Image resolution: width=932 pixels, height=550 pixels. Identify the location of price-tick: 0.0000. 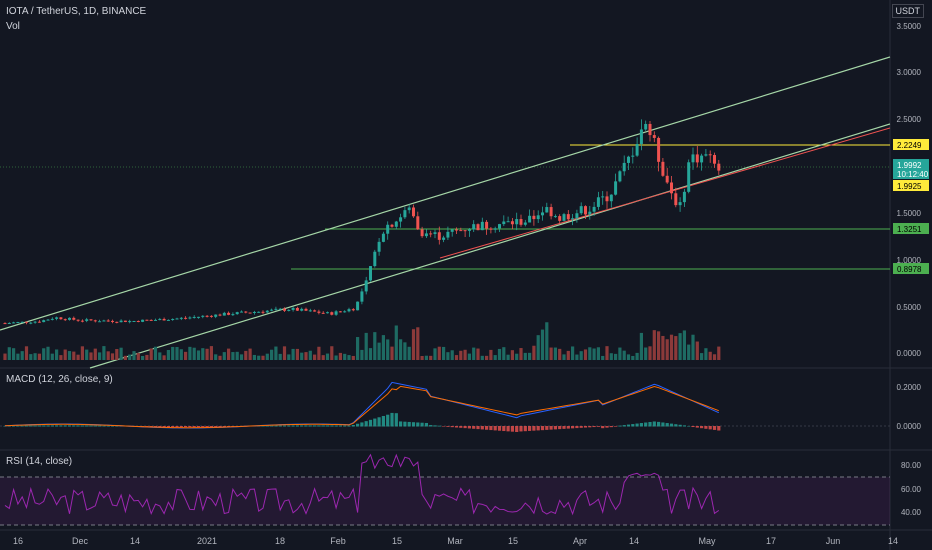
(909, 353).